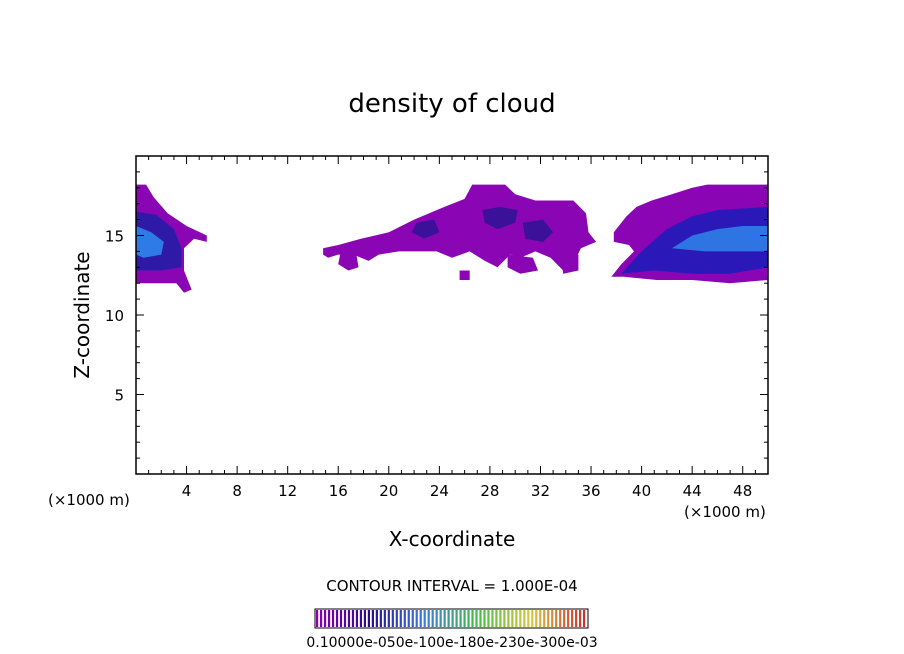 The width and height of the screenshot is (904, 654). I want to click on y-axis-label: Z-coordinate, so click(82, 314).